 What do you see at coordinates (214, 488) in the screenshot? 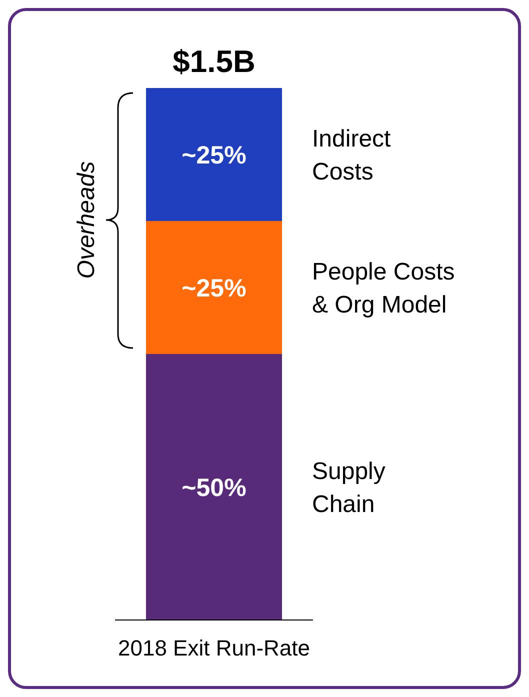
I see `data-label: ~50%` at bounding box center [214, 488].